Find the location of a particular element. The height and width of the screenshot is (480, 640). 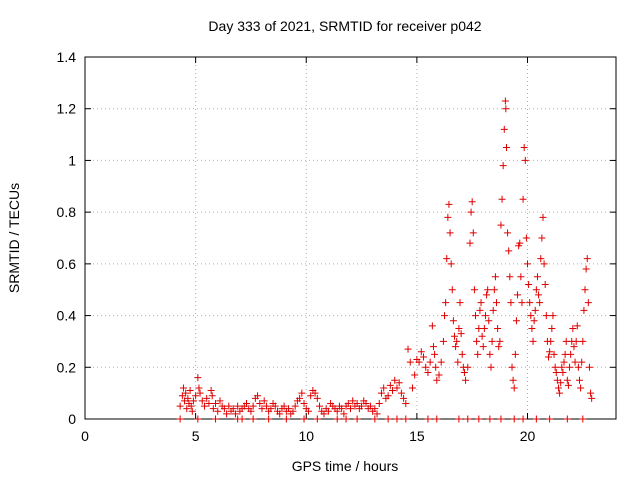

y-tick-label: 0 is located at coordinates (72, 419).